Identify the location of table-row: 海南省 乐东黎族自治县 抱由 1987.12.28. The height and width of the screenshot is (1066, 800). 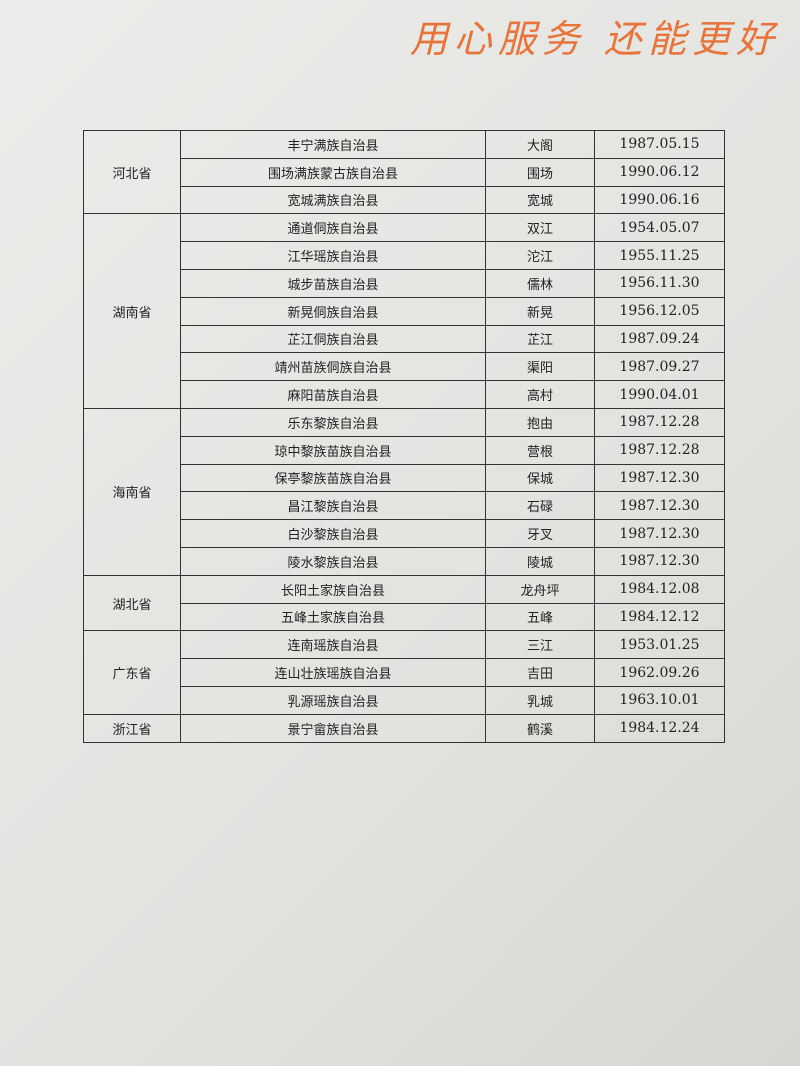
(404, 491).